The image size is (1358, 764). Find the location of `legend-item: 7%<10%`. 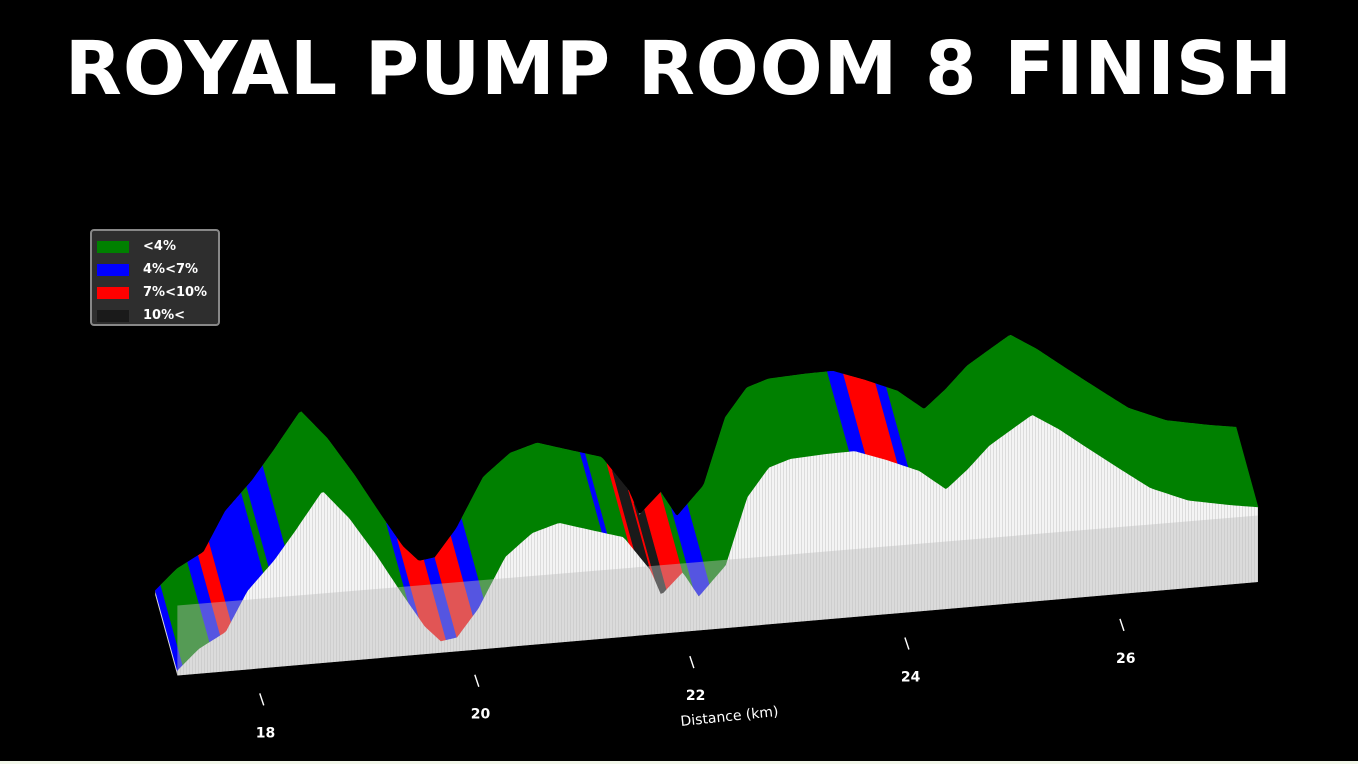

legend-item: 7%<10% is located at coordinates (157, 292).